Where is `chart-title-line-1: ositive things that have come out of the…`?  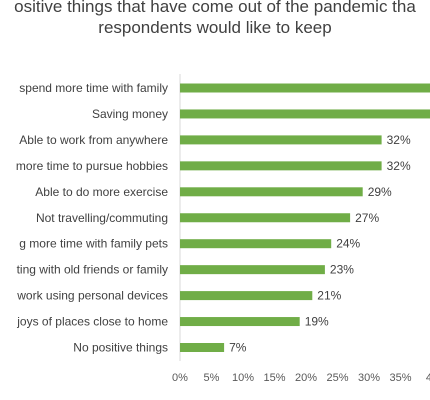
chart-title-line-1: ositive things that have come out of the… is located at coordinates (215, 8).